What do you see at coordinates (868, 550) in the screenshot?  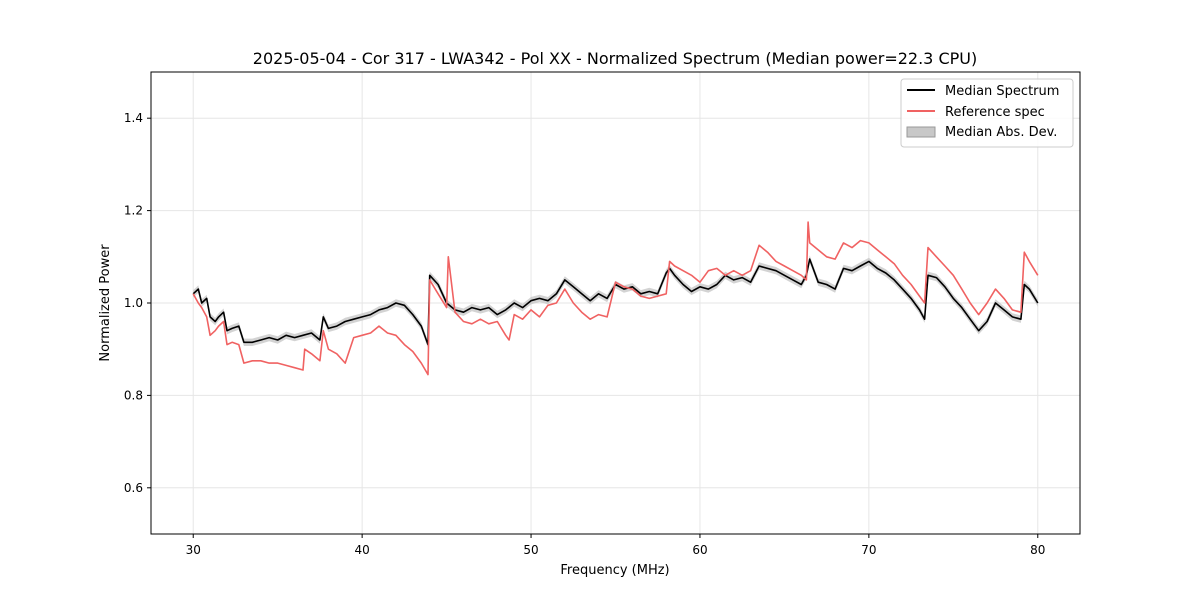 I see `x-tick-label: 70` at bounding box center [868, 550].